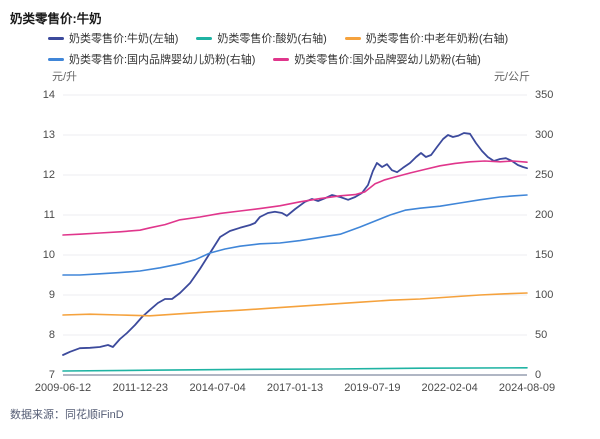  What do you see at coordinates (449, 388) in the screenshot?
I see `x-tick-label: 2022-02-04` at bounding box center [449, 388].